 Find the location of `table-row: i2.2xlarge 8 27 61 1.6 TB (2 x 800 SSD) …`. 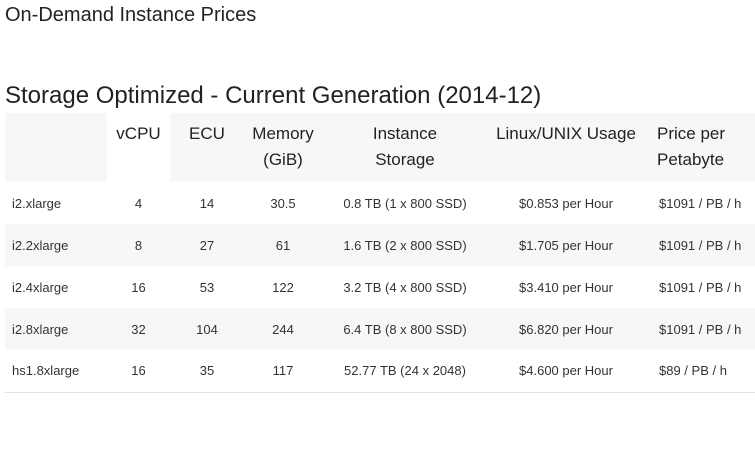

table-row: i2.2xlarge 8 27 61 1.6 TB (2 x 800 SSD) … is located at coordinates (380, 245).